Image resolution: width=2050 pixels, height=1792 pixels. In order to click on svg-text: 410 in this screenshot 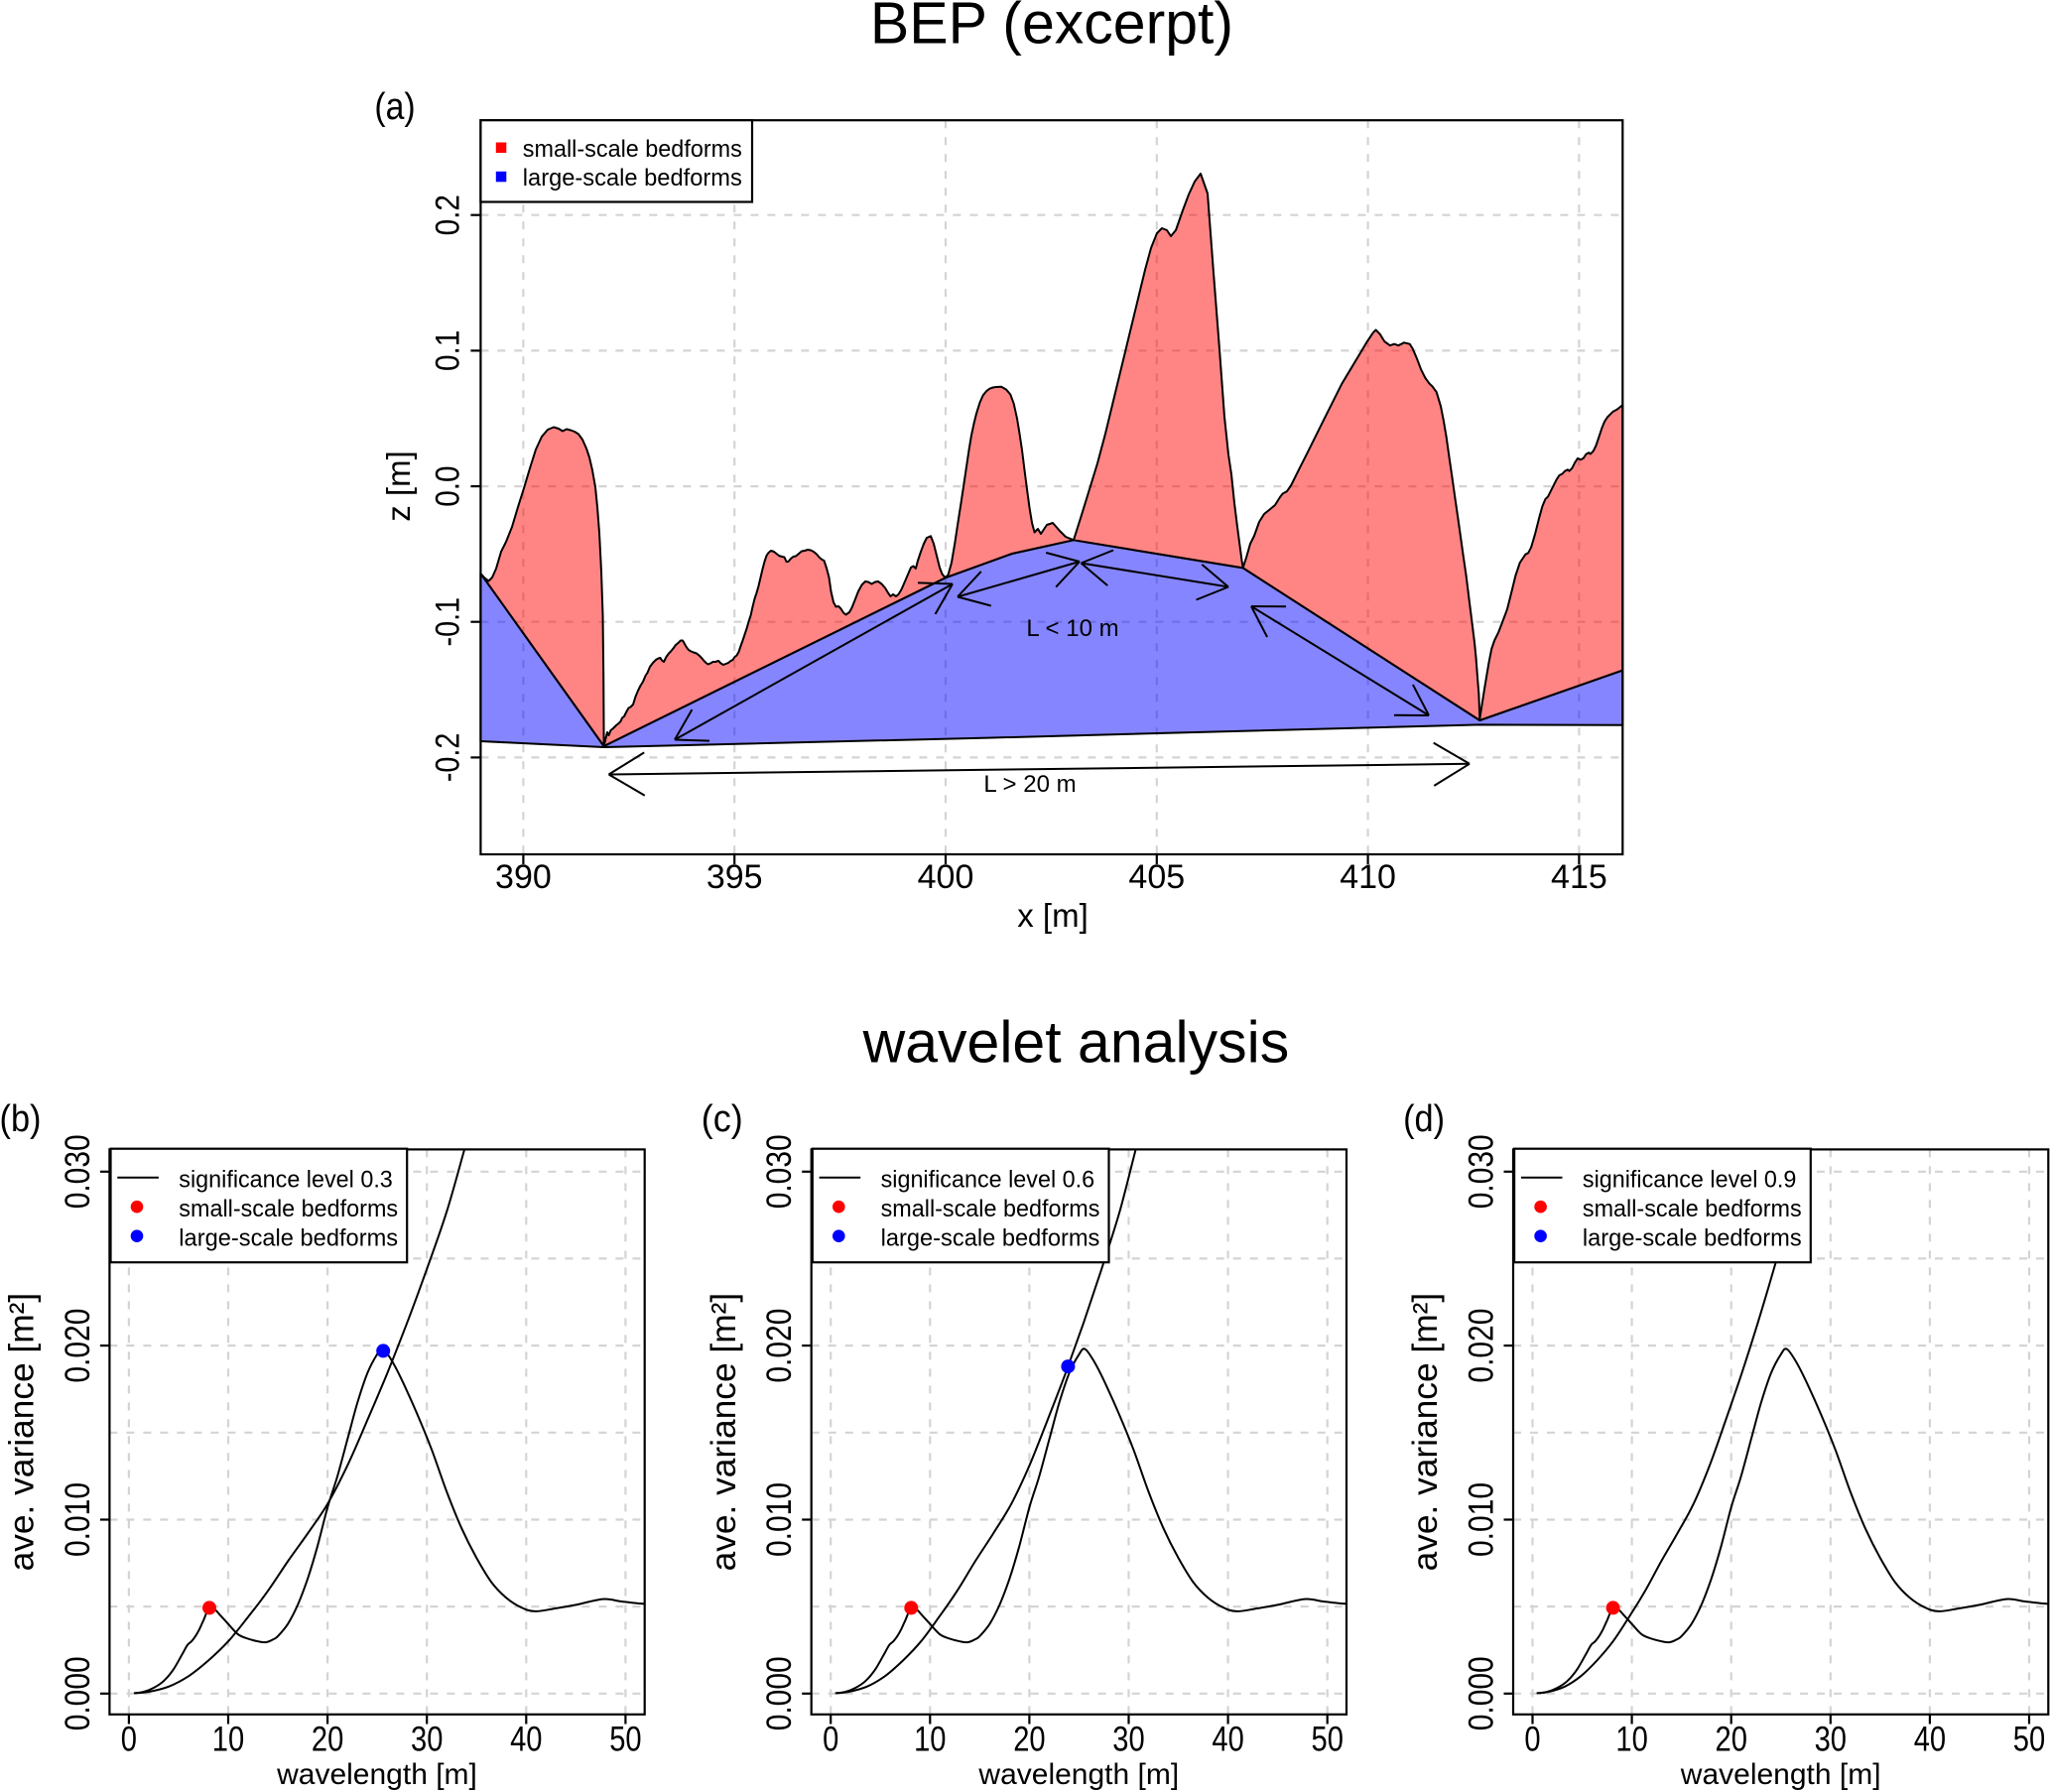, I will do `click(1368, 877)`.